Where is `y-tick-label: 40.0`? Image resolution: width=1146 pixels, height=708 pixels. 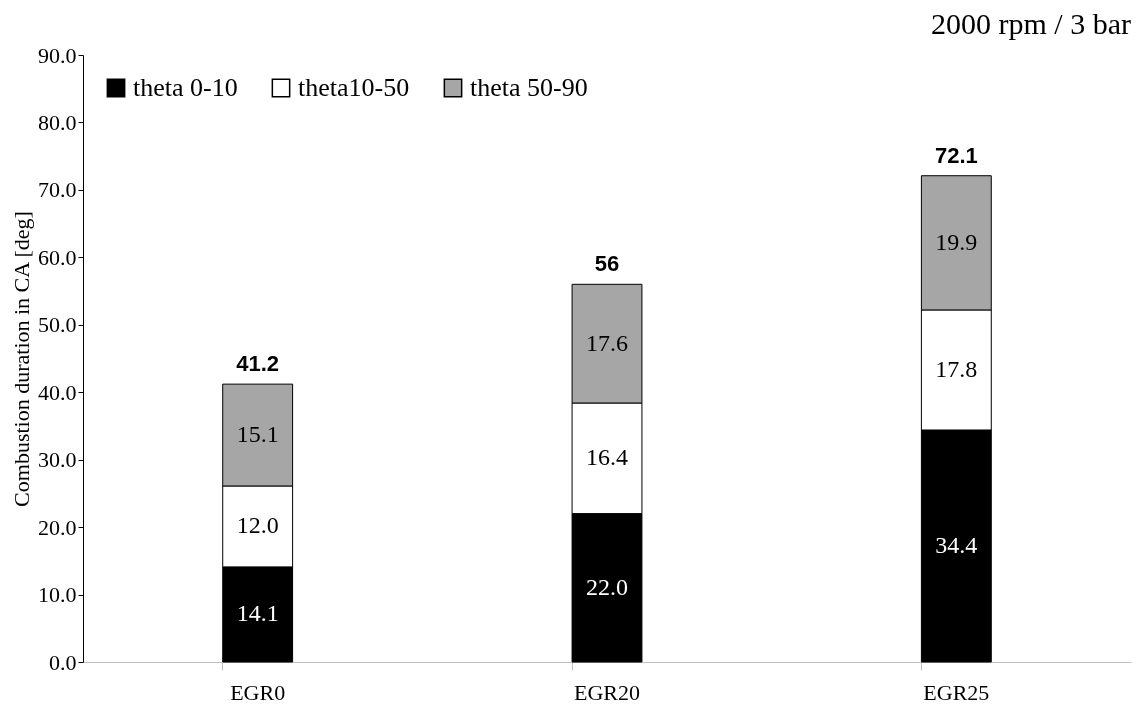 y-tick-label: 40.0 is located at coordinates (57, 392).